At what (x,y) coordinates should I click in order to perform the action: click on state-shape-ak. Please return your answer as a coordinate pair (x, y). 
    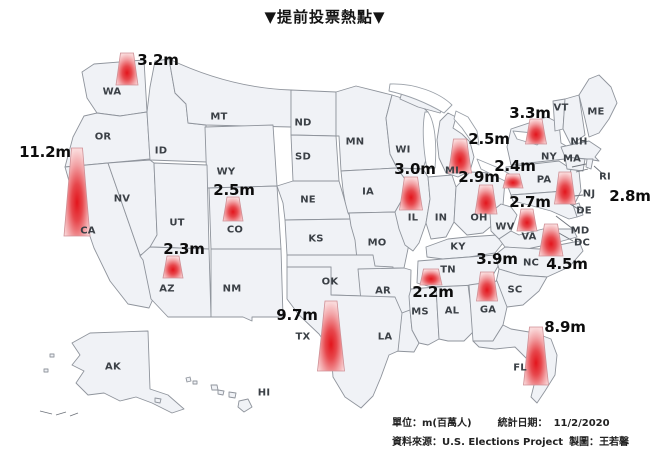
    Looking at the image, I should click on (128, 372).